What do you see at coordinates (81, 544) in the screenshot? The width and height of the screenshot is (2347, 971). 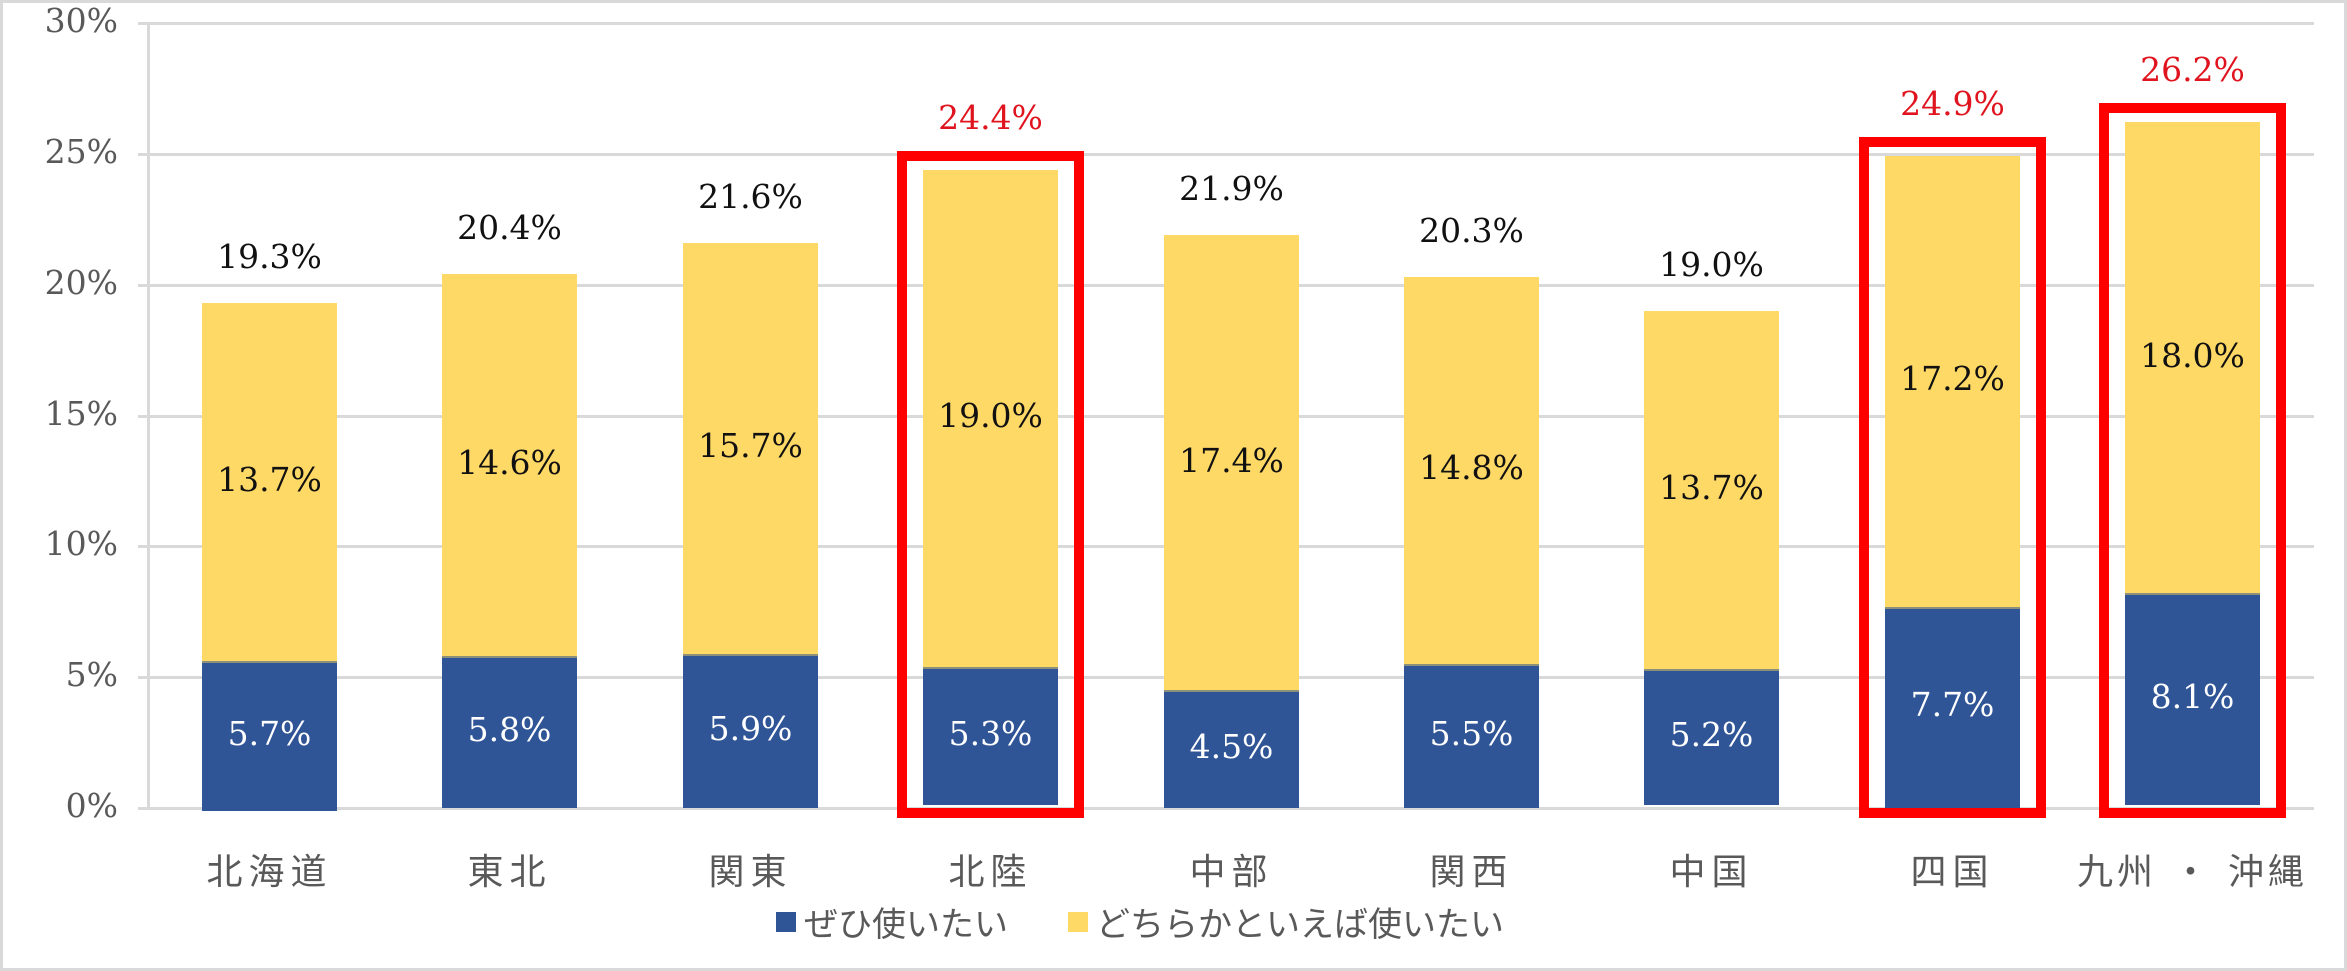 I see `y-tick-label: 10%` at bounding box center [81, 544].